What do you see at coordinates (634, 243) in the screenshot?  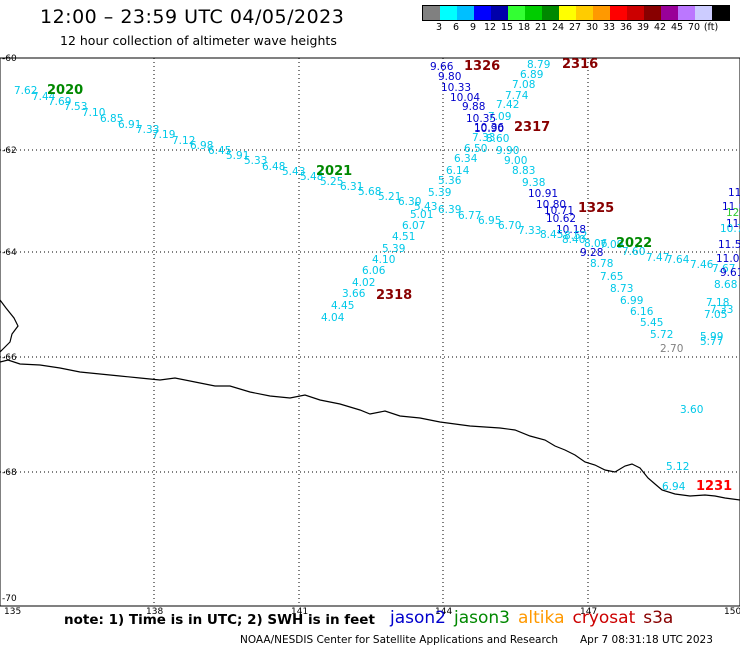 I see `pass-label: 2022` at bounding box center [634, 243].